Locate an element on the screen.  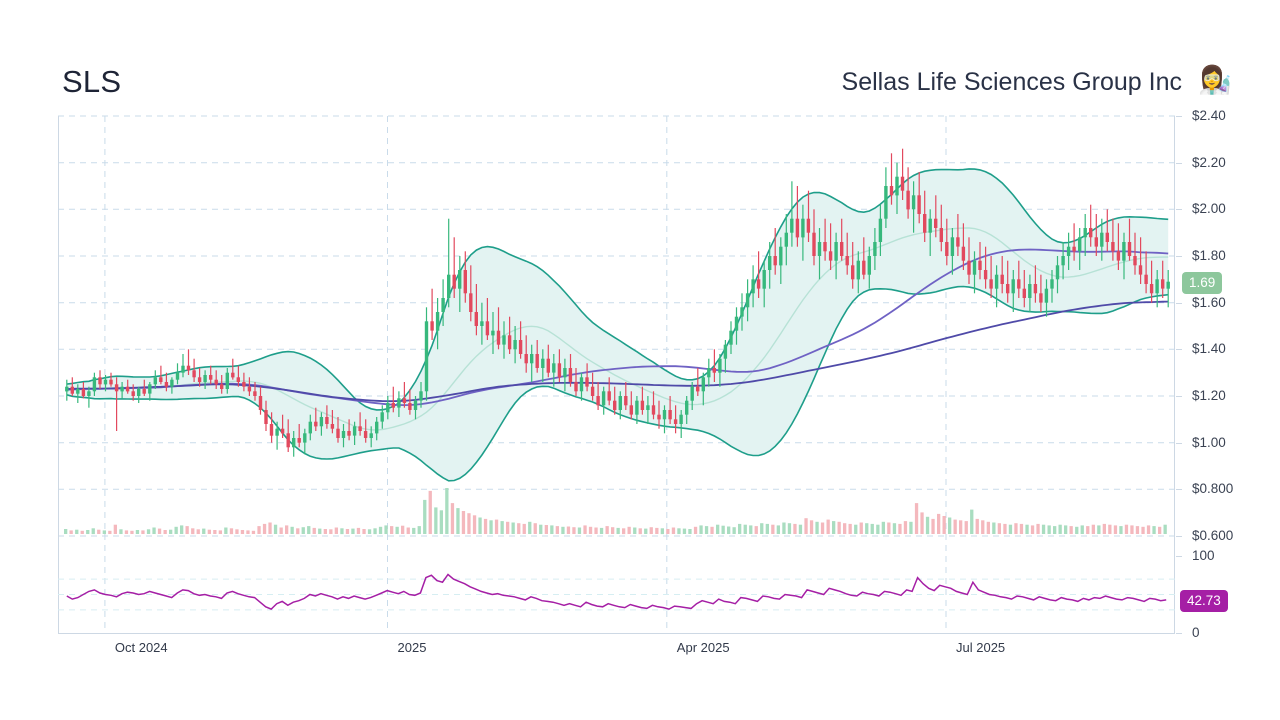
price-axis-tick: $1.60 is located at coordinates (1209, 302).